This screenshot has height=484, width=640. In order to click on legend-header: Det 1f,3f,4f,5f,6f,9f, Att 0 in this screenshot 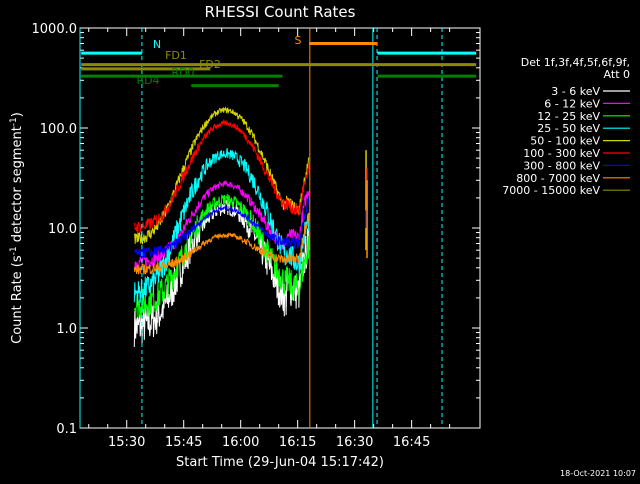, I will do `click(575, 68)`.